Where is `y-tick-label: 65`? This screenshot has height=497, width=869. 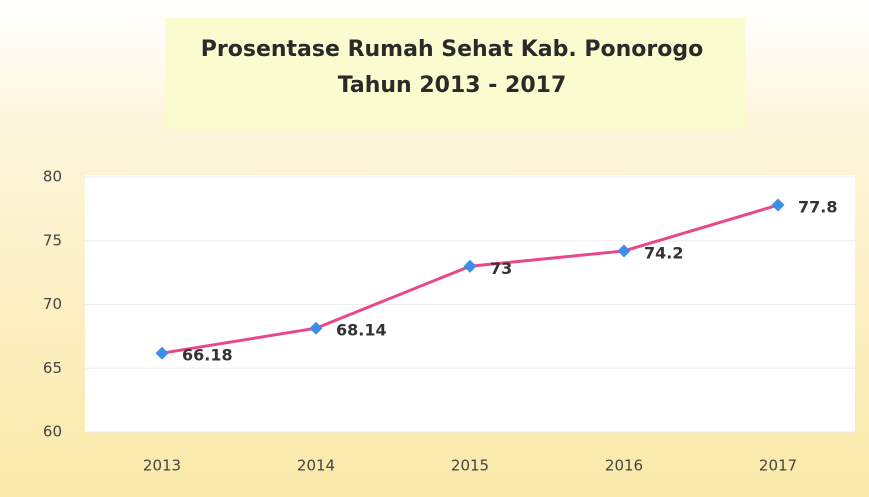 y-tick-label: 65 is located at coordinates (52, 368).